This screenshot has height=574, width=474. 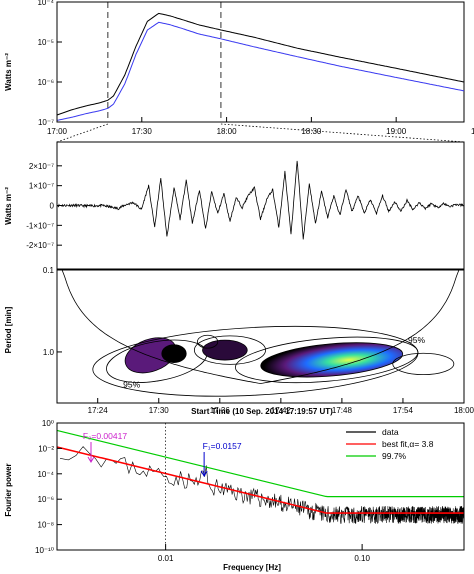 What do you see at coordinates (390, 432) in the screenshot?
I see `legend-label: data` at bounding box center [390, 432].